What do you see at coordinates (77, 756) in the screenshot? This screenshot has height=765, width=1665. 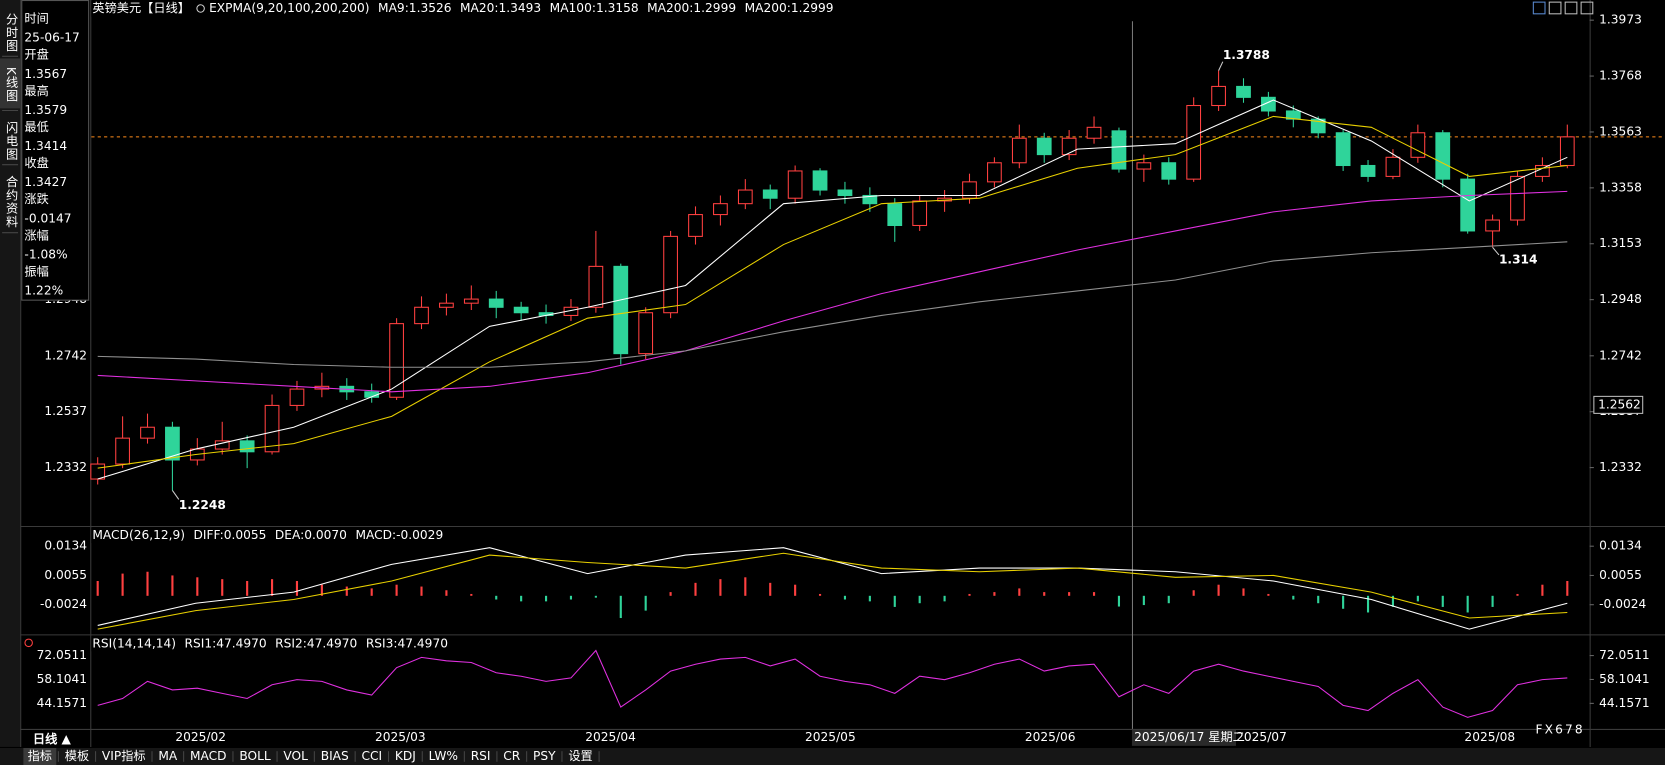 I see `bottom-tab: 模板` at bounding box center [77, 756].